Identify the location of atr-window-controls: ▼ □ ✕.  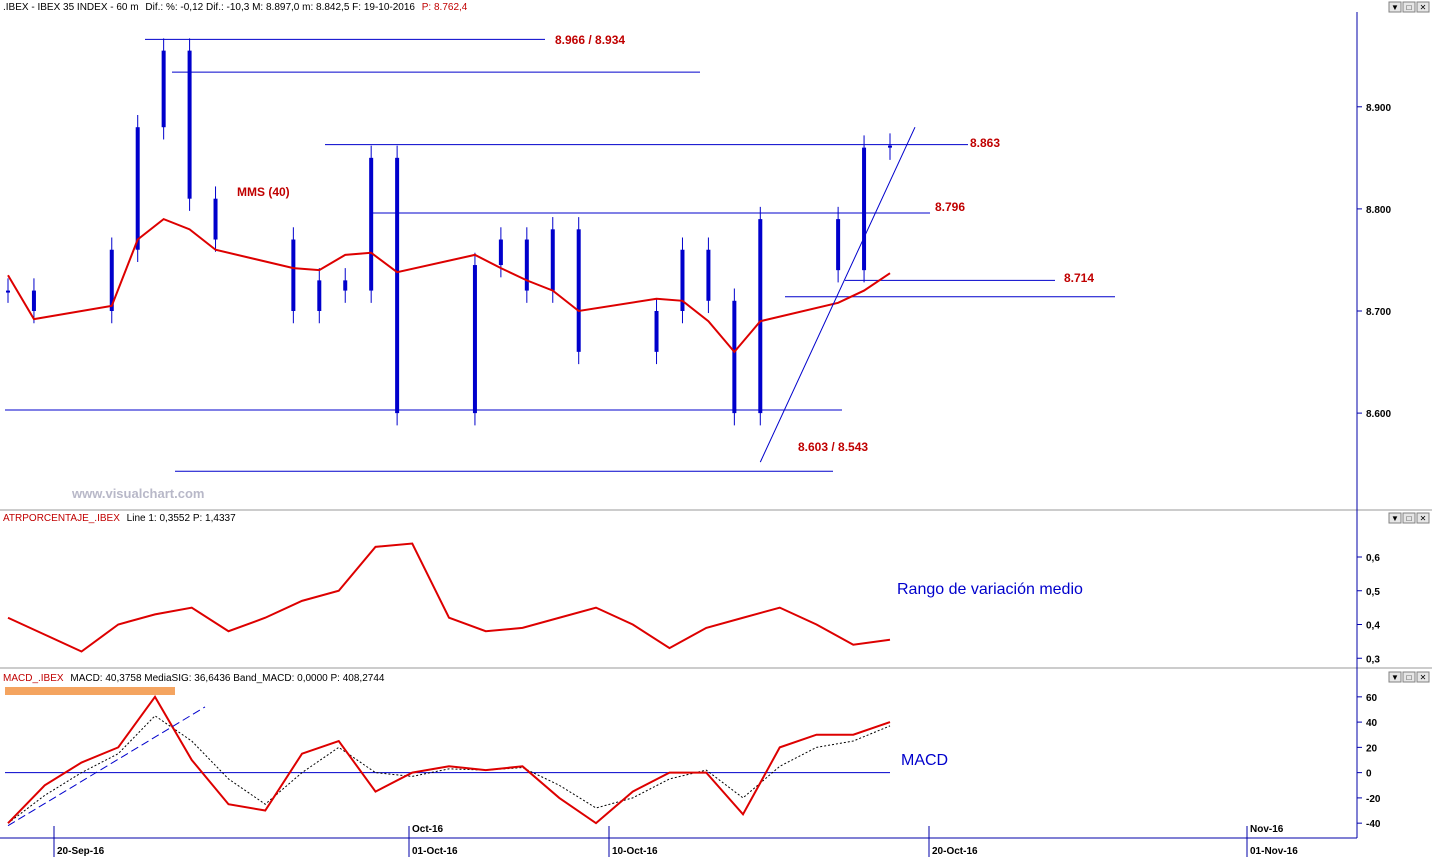
(1409, 518).